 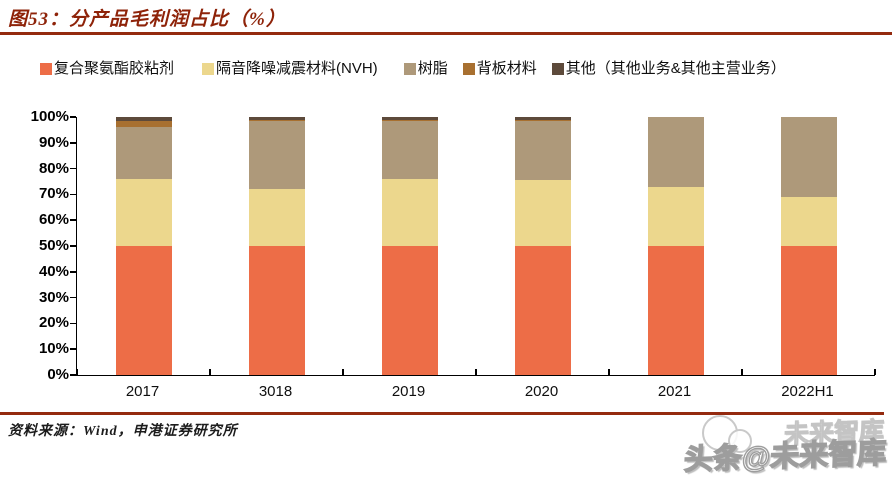 I want to click on source-divider, so click(x=442, y=413).